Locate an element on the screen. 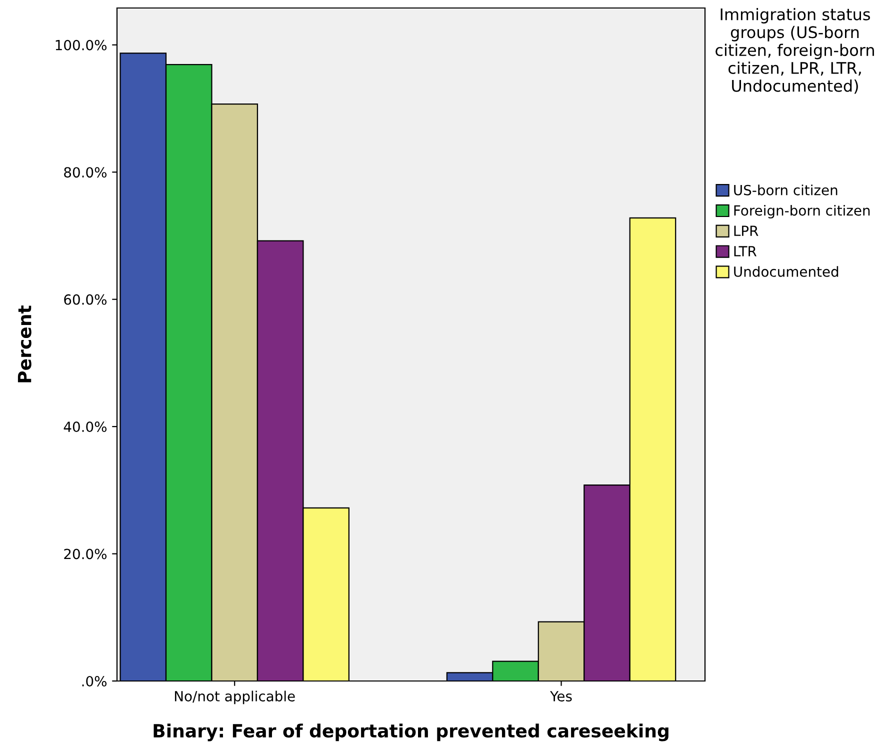  x-axis-title: Binary: Fear of deportation prevented careseeking is located at coordinates (411, 733).